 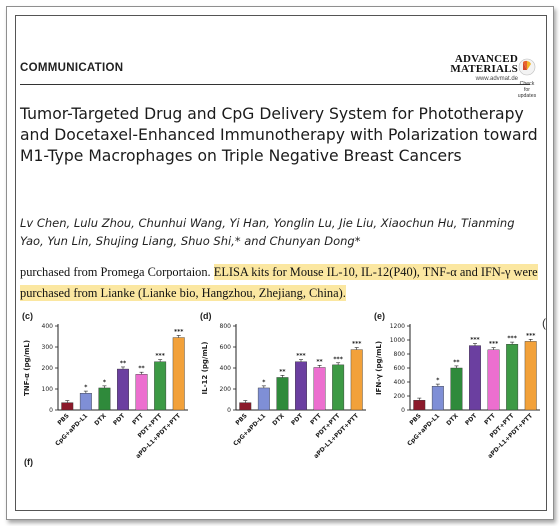 What do you see at coordinates (48, 347) in the screenshot?
I see `y-tick-label: 300` at bounding box center [48, 347].